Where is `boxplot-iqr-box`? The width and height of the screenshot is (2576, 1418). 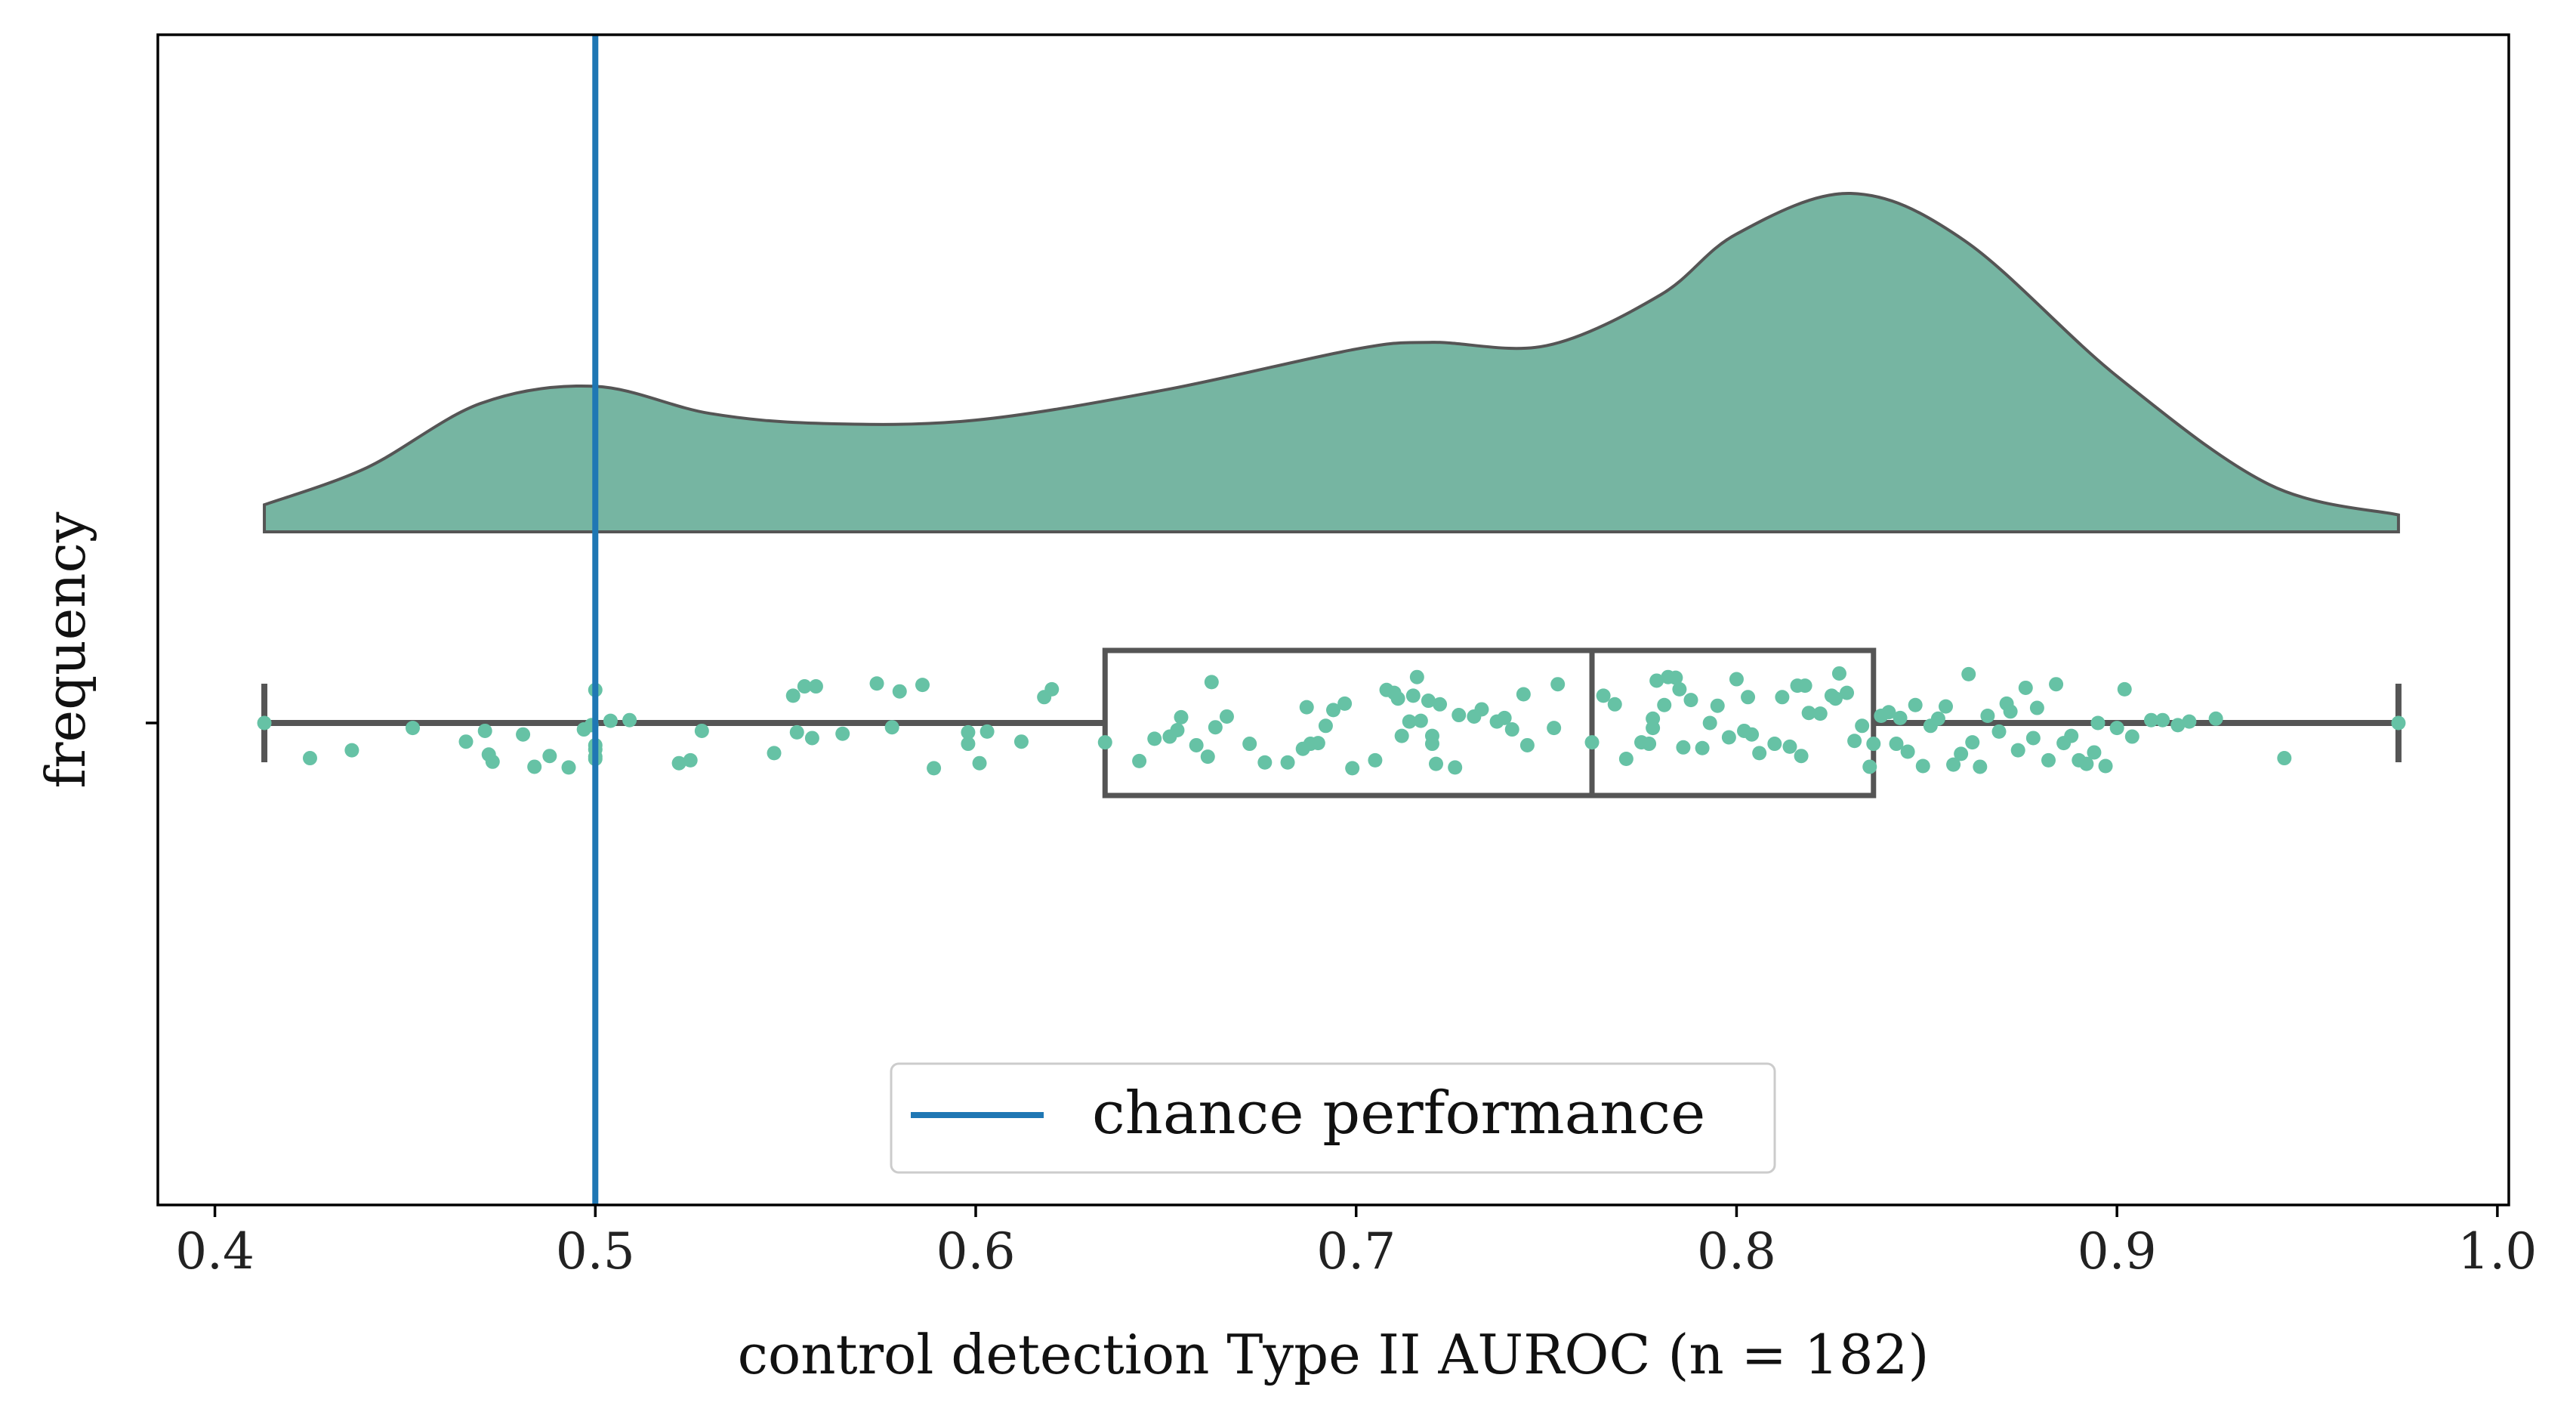
boxplot-iqr-box is located at coordinates (1489, 723).